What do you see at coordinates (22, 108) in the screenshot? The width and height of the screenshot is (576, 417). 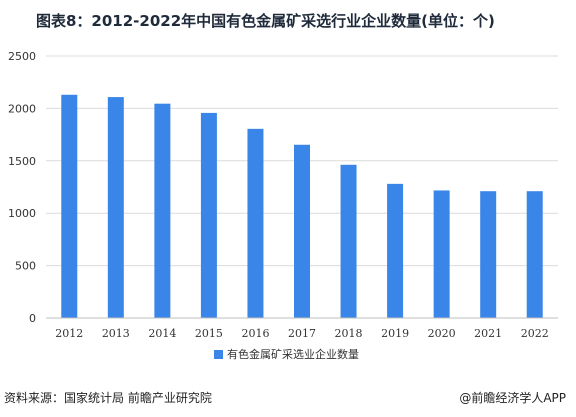 I see `y-tick-label: 2000` at bounding box center [22, 108].